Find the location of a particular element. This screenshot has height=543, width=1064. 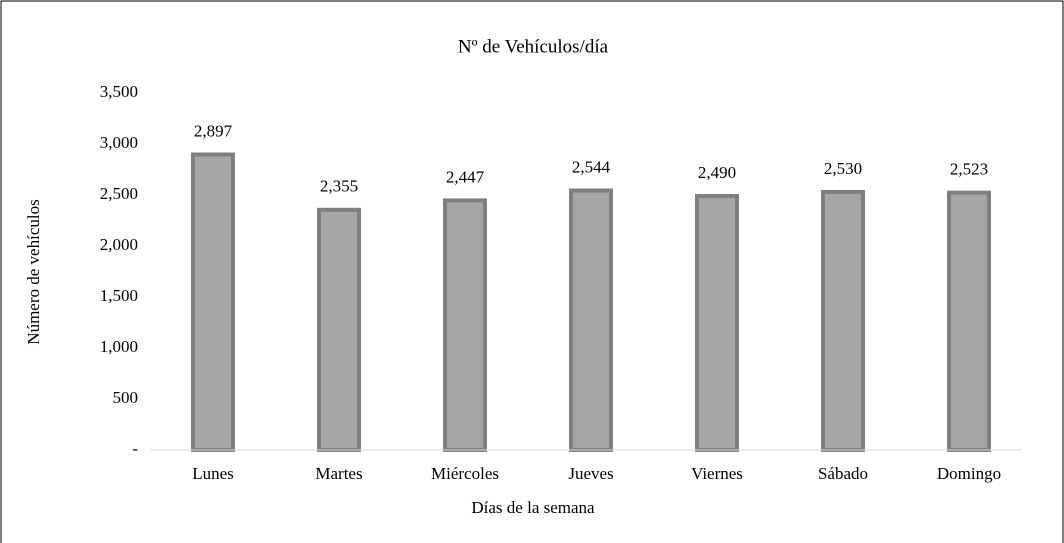

value-label: 2,897 is located at coordinates (213, 130).